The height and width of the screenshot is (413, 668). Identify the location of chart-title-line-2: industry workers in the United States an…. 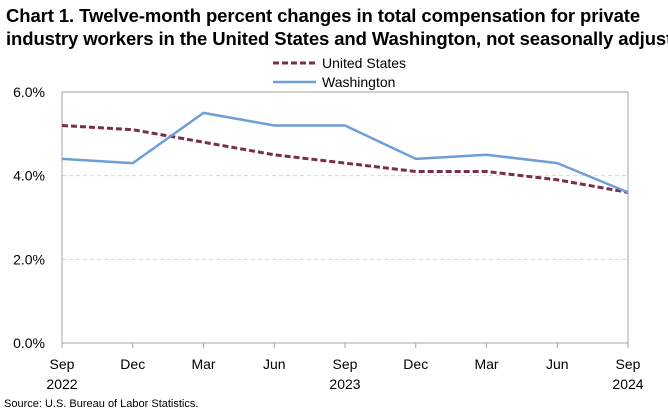
(337, 38).